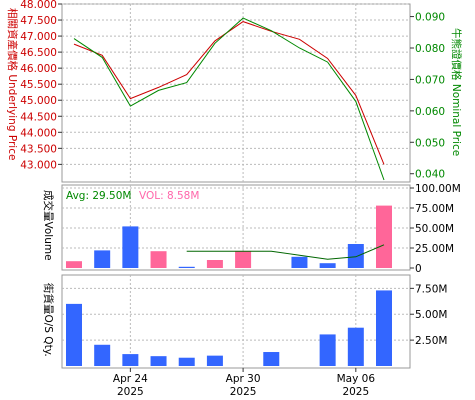  I want to click on right-axis-label: 牛熊證價格 Nominal Price, so click(456, 92).